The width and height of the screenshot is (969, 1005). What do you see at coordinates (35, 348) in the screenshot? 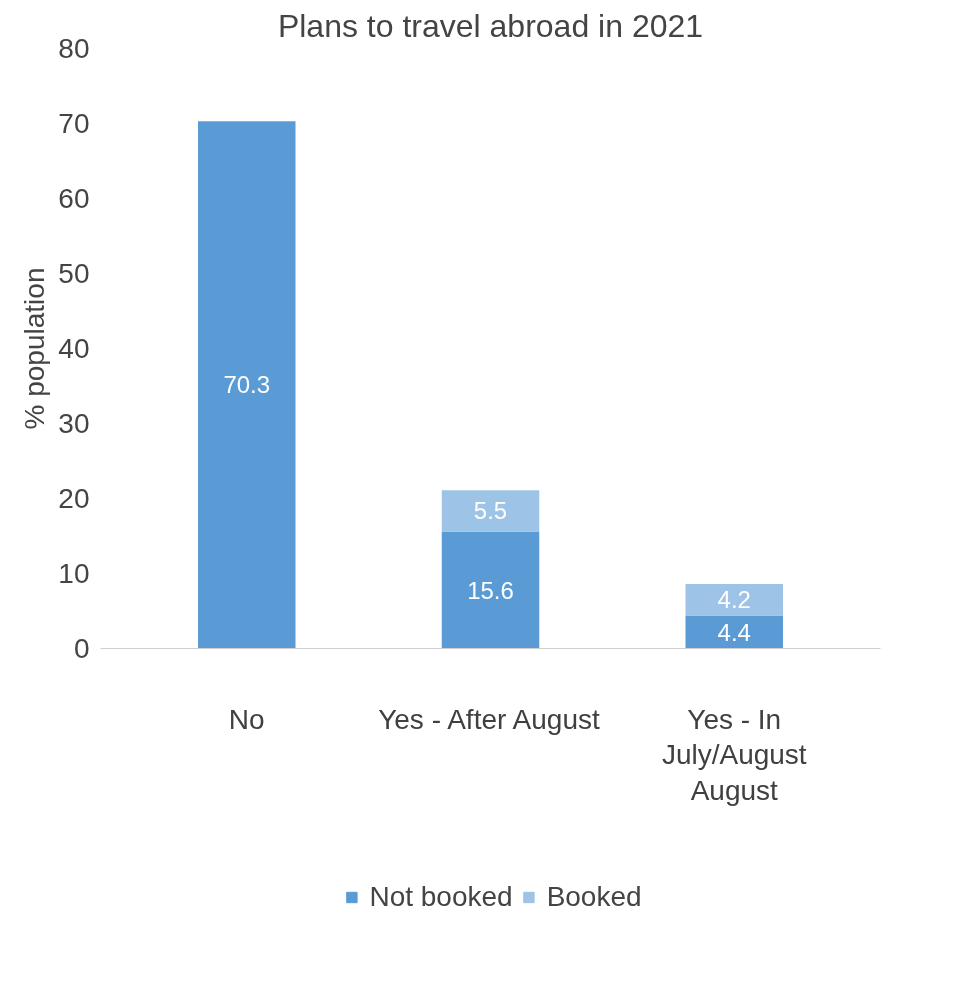
I see `y-axis-title: % population` at bounding box center [35, 348].